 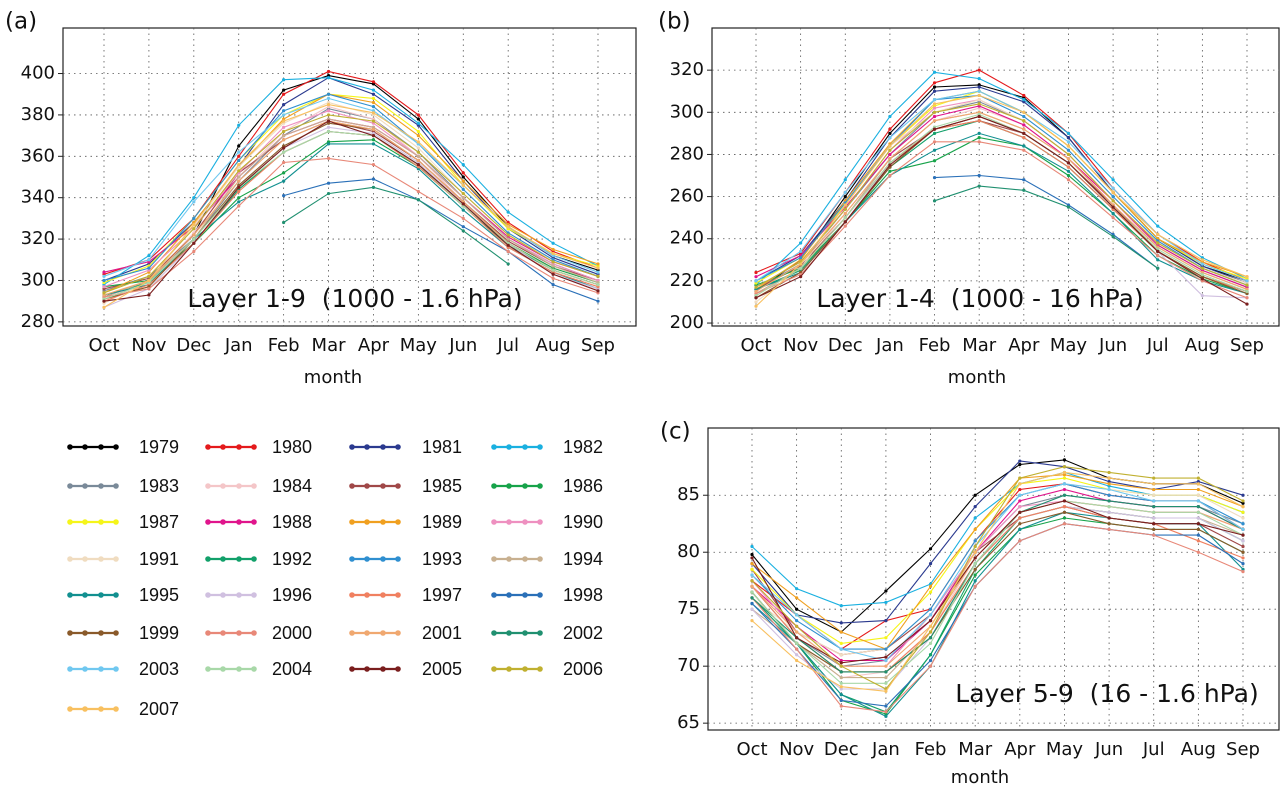 I want to click on legend-label: 2005, so click(x=442, y=669).